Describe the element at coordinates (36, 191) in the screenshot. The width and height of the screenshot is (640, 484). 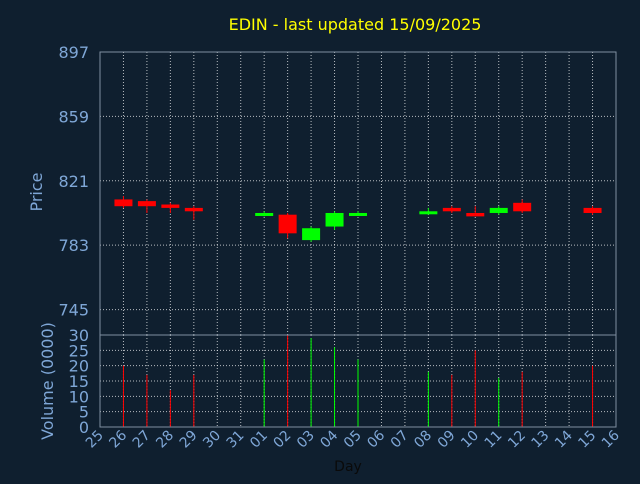
I see `price-axis-label: Price` at that location.